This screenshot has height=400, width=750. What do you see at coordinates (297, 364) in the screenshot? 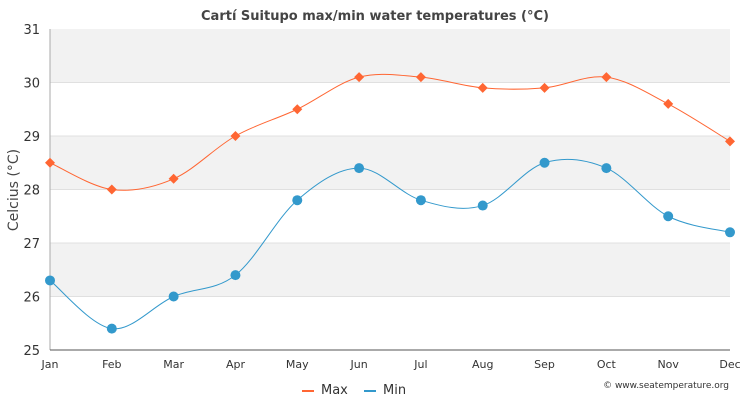
I see `x-tick-label: May` at bounding box center [297, 364].